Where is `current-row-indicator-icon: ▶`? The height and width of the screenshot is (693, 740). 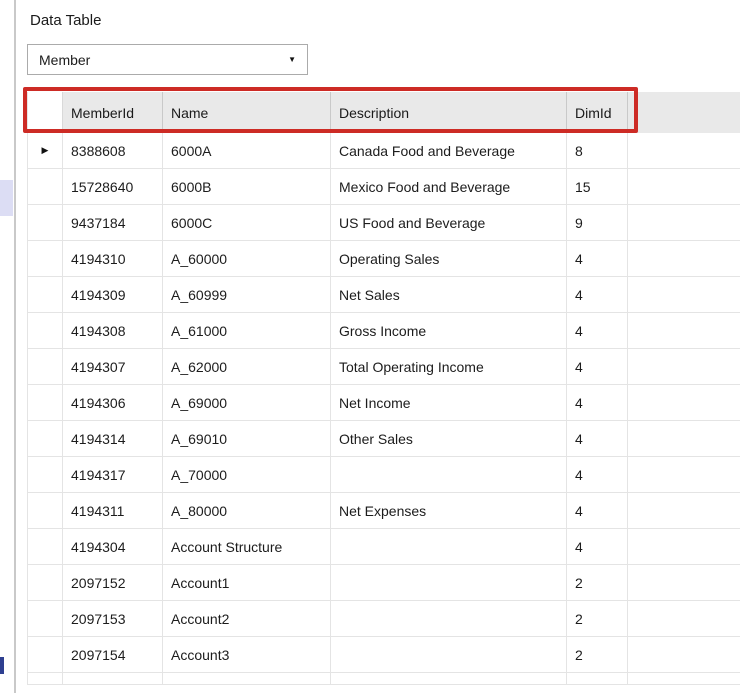
current-row-indicator-icon: ▶ is located at coordinates (45, 150).